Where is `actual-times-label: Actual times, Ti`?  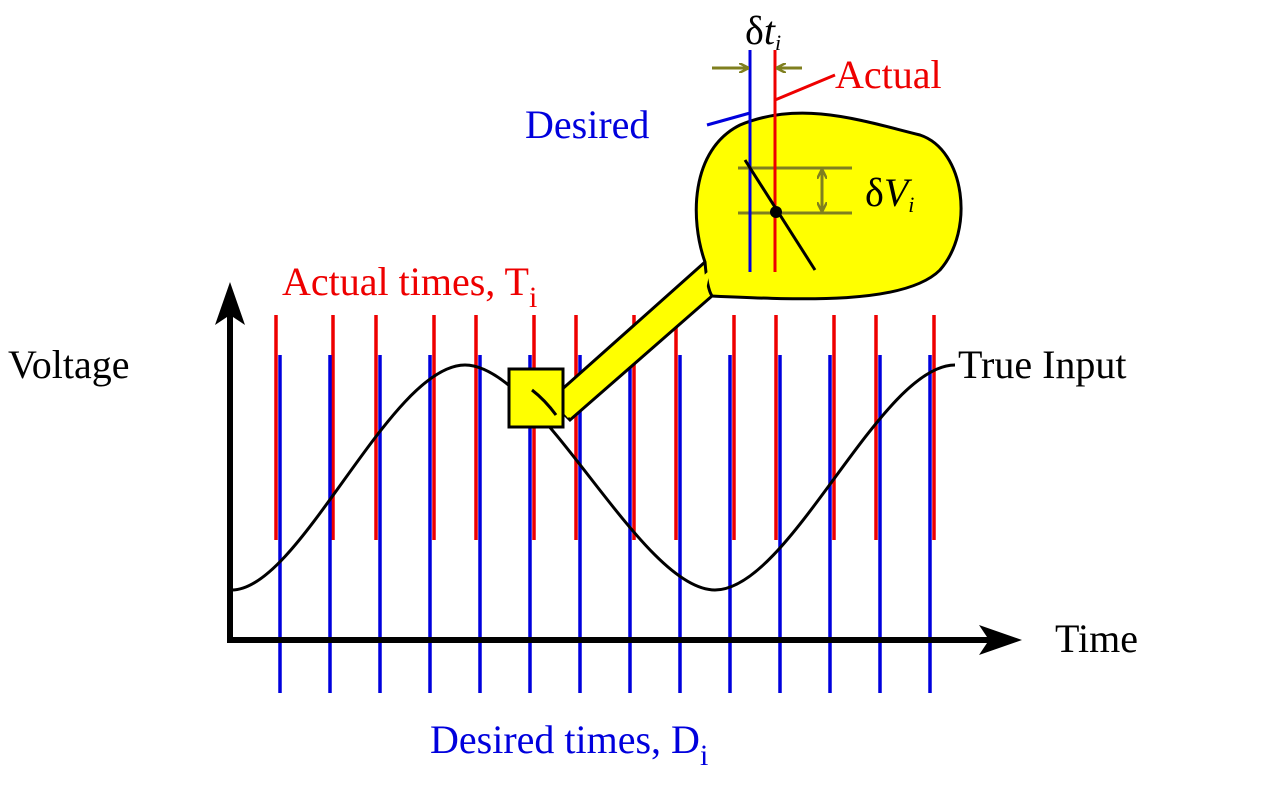 actual-times-label: Actual times, Ti is located at coordinates (409, 286).